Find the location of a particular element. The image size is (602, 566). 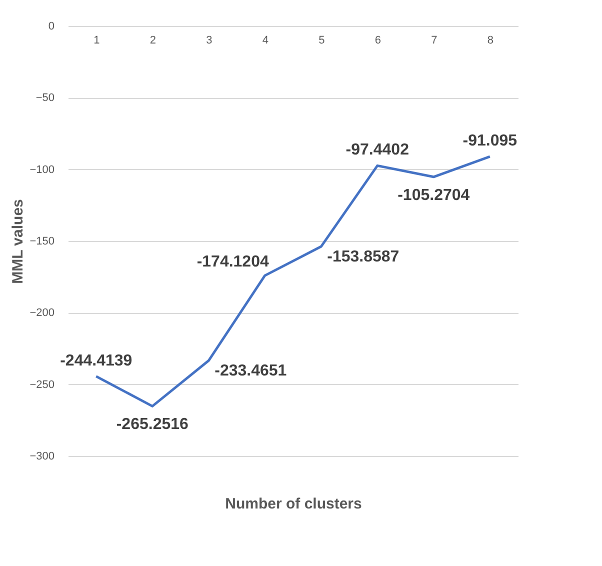

y-axis-title: MML values is located at coordinates (18, 241).